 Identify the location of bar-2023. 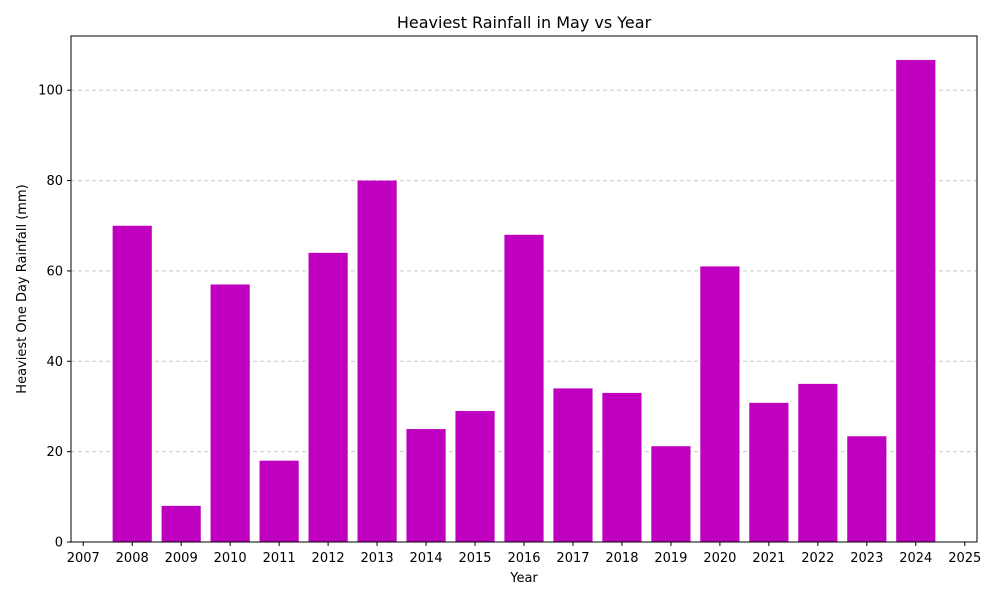
(867, 489).